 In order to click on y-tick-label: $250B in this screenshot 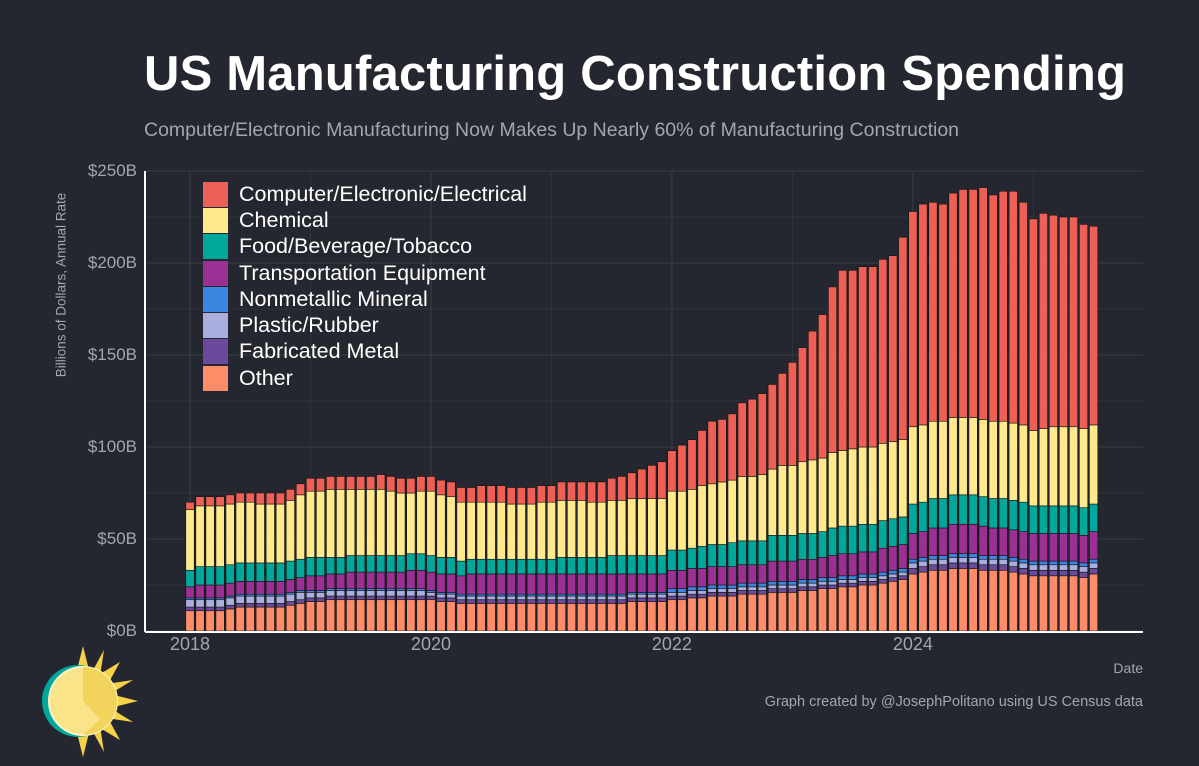, I will do `click(112, 170)`.